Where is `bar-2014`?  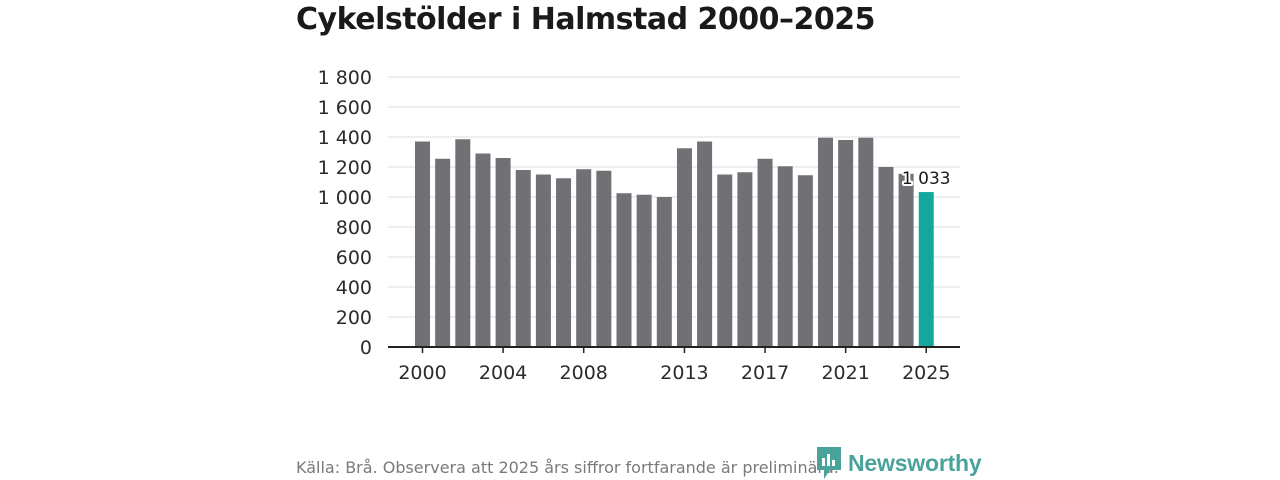 bar-2014 is located at coordinates (705, 244).